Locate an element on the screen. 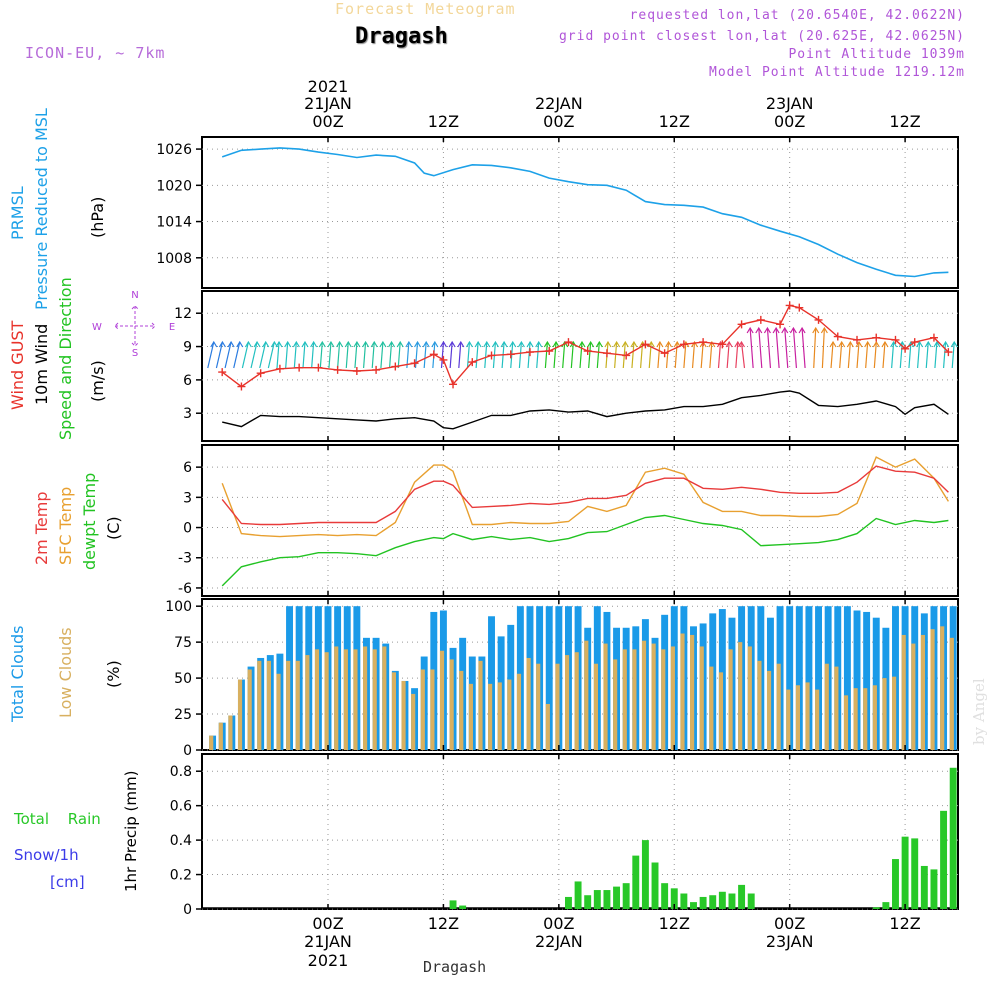  dewpt-line is located at coordinates (585, 550).